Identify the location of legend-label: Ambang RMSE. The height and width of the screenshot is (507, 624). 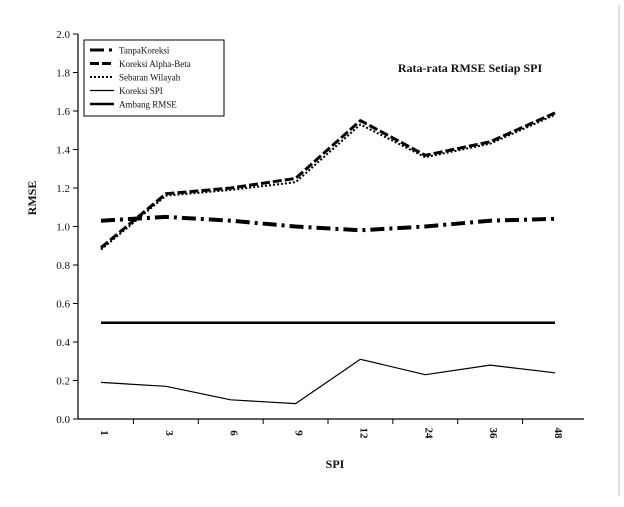
(148, 105).